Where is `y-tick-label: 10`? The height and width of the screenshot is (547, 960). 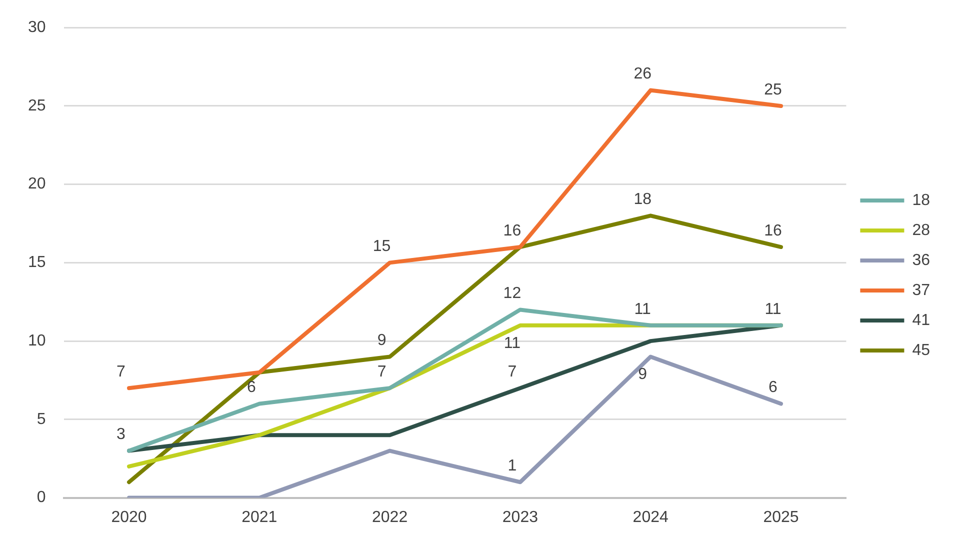 y-tick-label: 10 is located at coordinates (37, 341).